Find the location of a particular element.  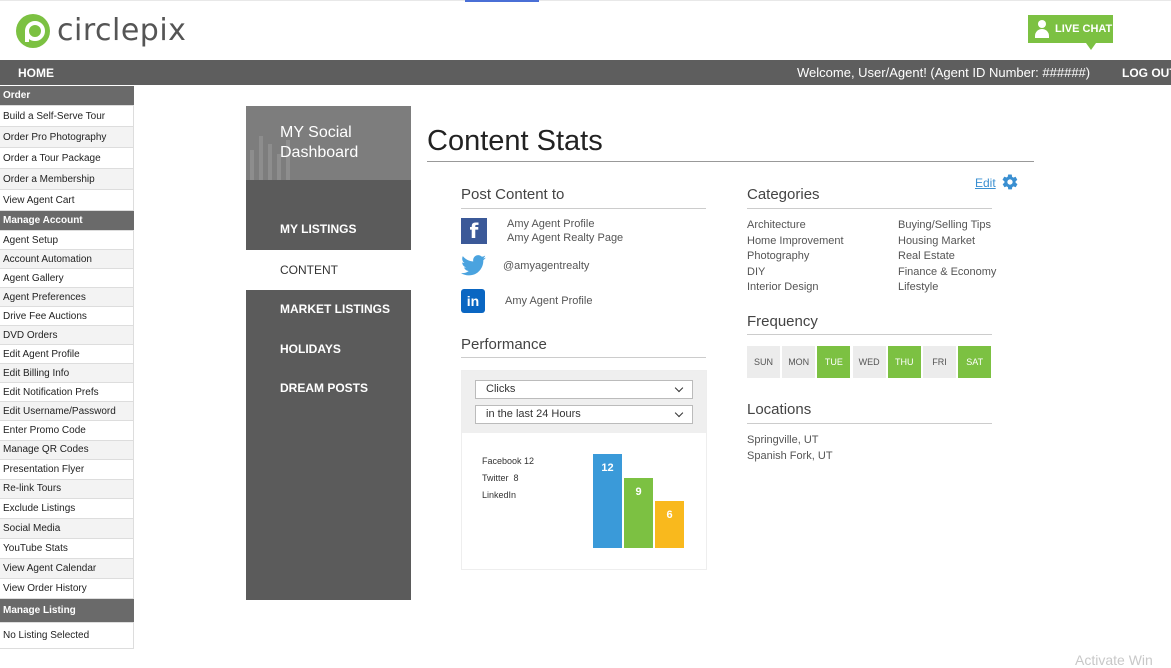

nav-home-link: HOME is located at coordinates (36, 73).